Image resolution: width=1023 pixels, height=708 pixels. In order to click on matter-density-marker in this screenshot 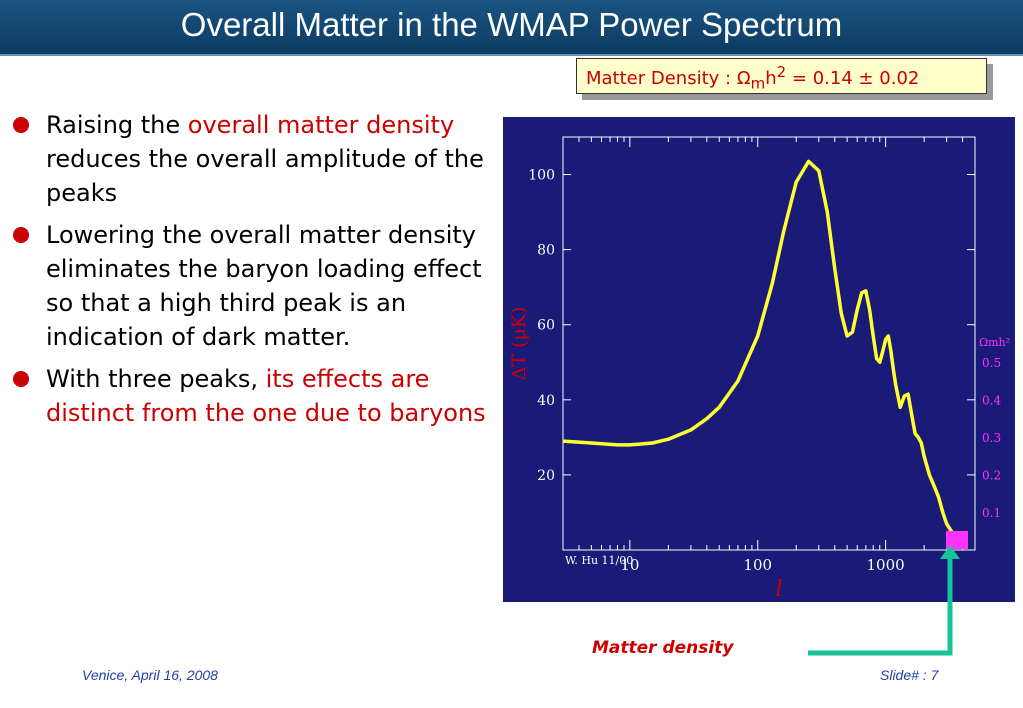, I will do `click(957, 540)`.